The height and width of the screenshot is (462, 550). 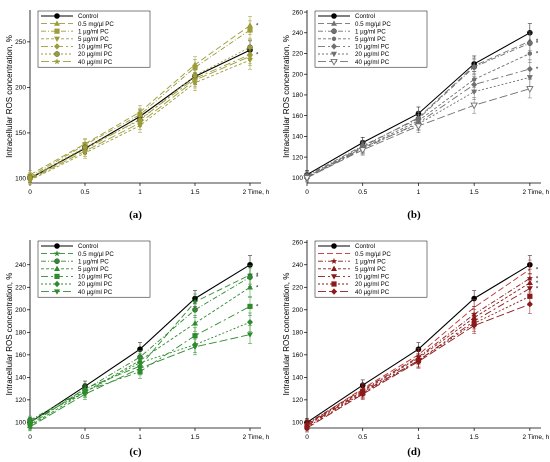 I want to click on legend-label: 0.5 mg/µl PC, so click(x=96, y=24).